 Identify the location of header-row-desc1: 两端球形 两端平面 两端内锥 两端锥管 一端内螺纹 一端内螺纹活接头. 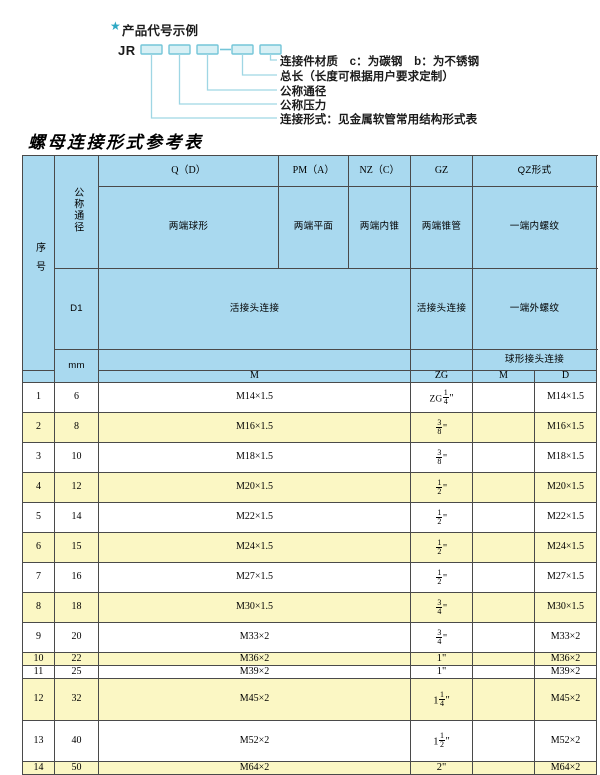
(310, 227).